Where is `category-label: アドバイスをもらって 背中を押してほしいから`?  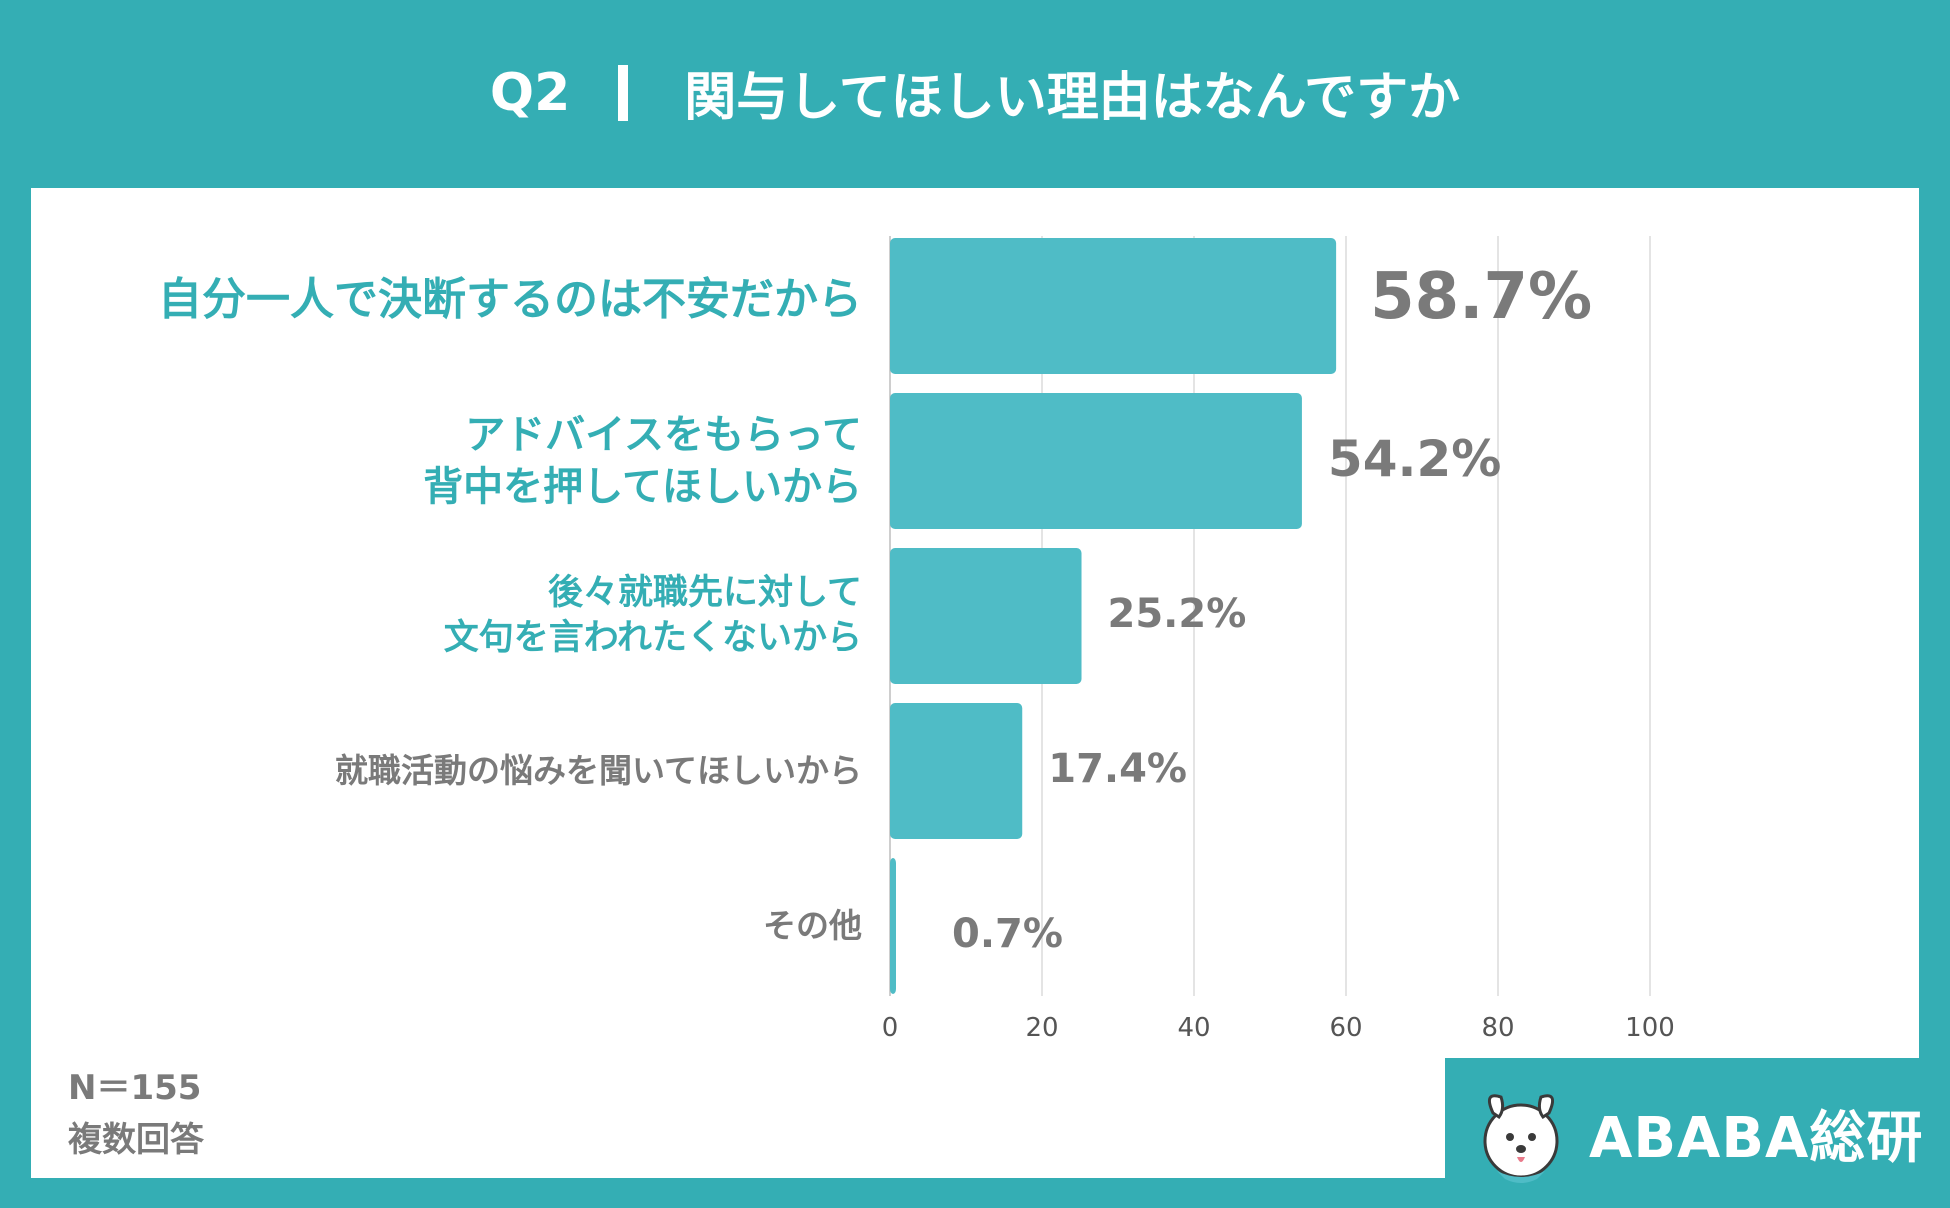 category-label: アドバイスをもらって 背中を押してほしいから is located at coordinates (642, 461).